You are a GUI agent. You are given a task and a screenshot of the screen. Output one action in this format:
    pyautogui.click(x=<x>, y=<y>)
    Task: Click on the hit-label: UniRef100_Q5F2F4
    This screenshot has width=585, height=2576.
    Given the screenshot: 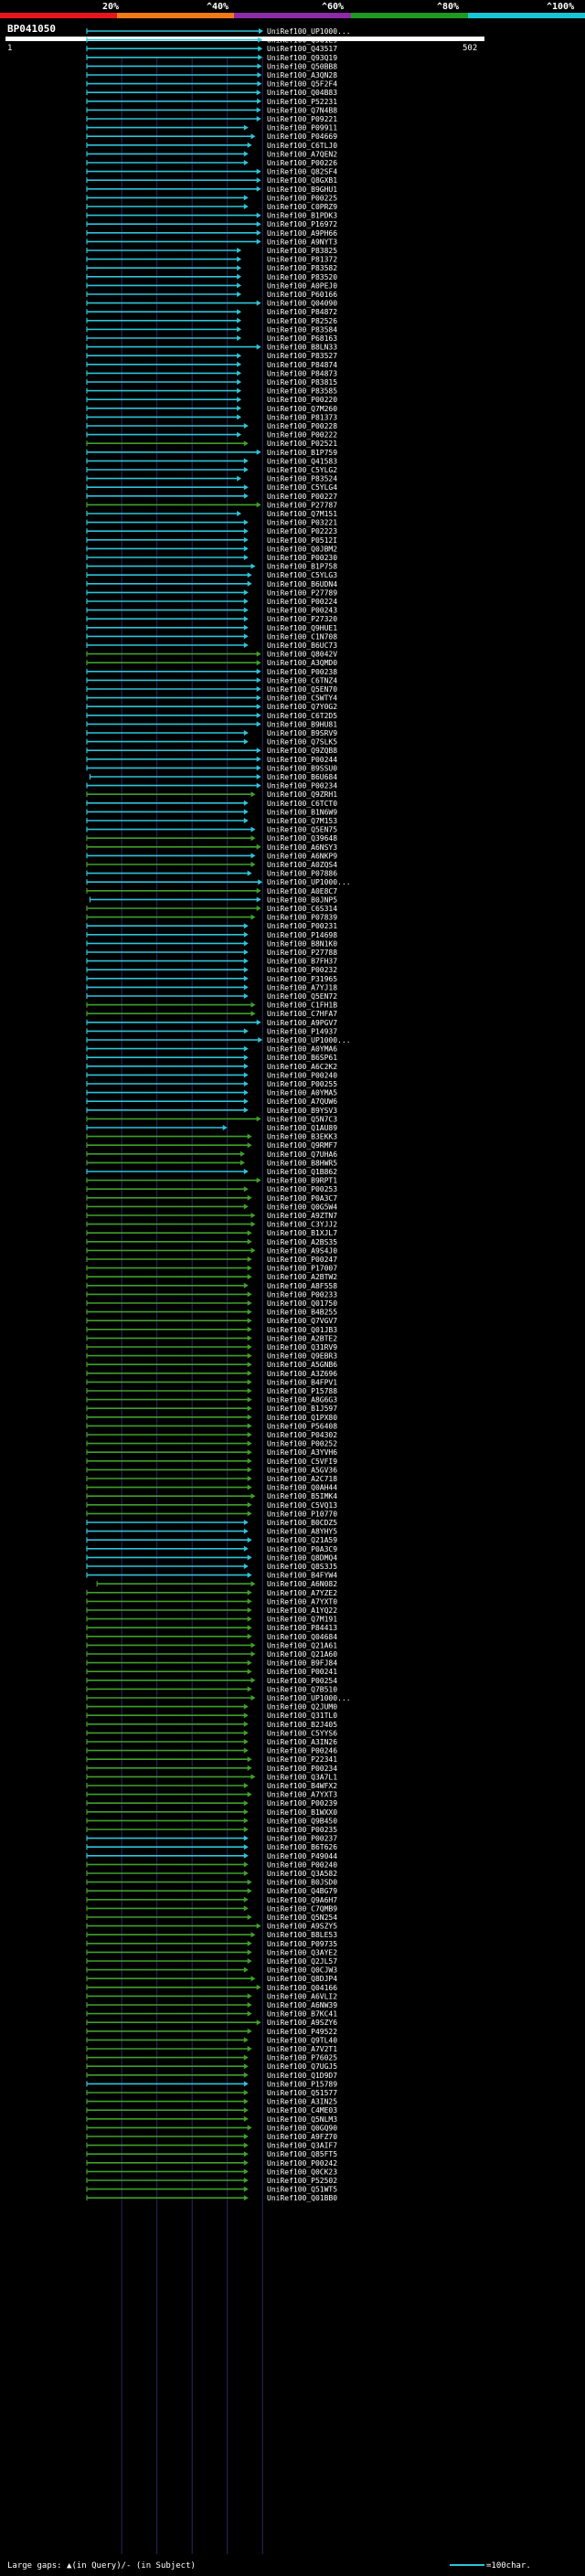 What is the action you would take?
    pyautogui.click(x=302, y=84)
    